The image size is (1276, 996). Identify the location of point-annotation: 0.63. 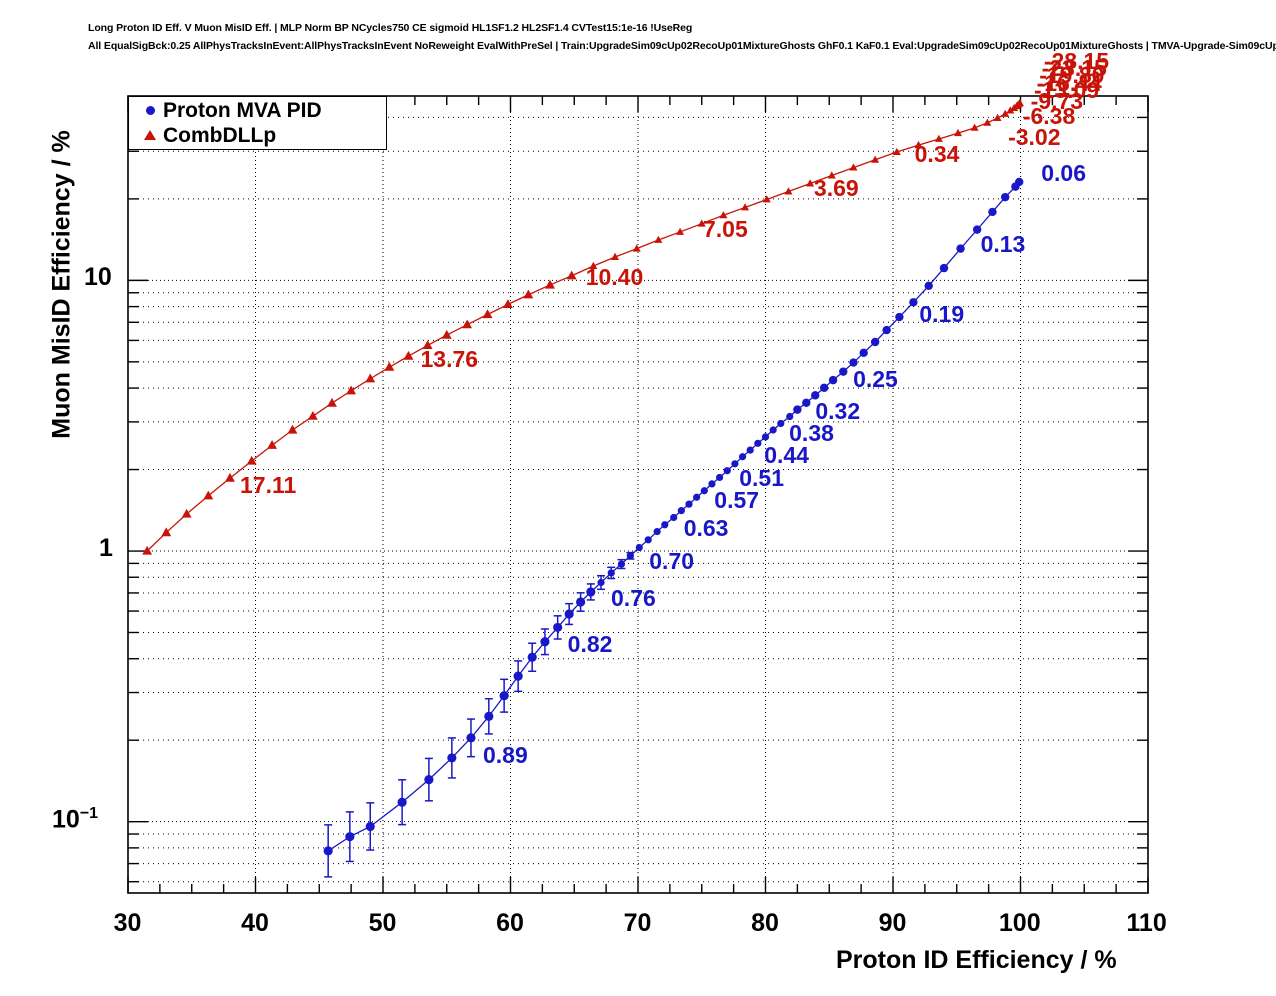
(706, 528).